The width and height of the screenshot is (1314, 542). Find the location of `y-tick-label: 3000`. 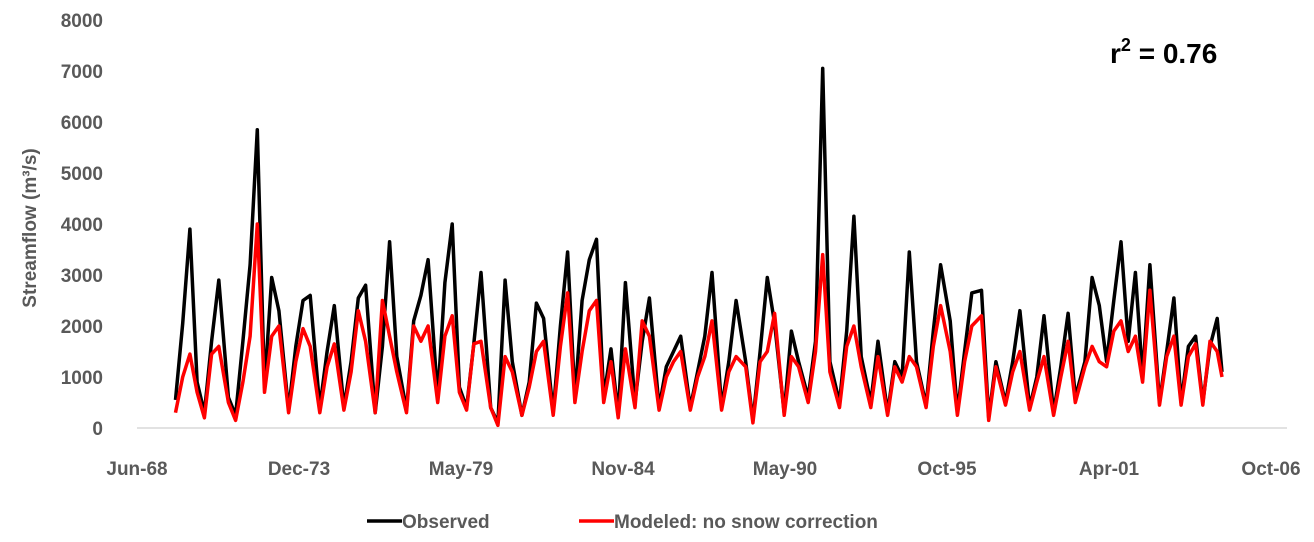

y-tick-label: 3000 is located at coordinates (82, 276).